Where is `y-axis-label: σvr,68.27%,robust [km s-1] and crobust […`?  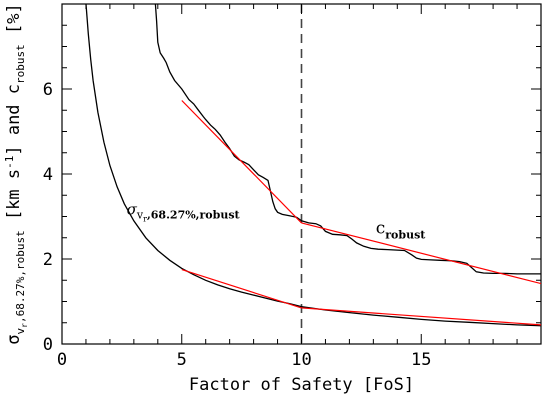 y-axis-label: σvr,68.27%,robust [km s-1] and crobust [… is located at coordinates (16, 173).